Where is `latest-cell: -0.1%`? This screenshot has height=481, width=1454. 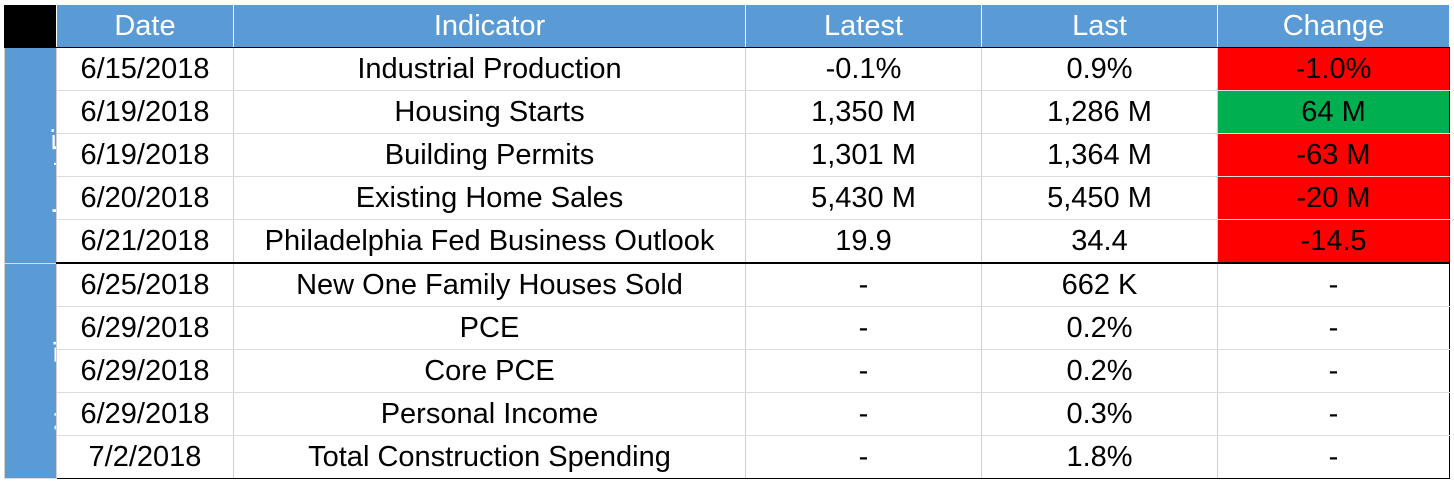 latest-cell: -0.1% is located at coordinates (863, 69).